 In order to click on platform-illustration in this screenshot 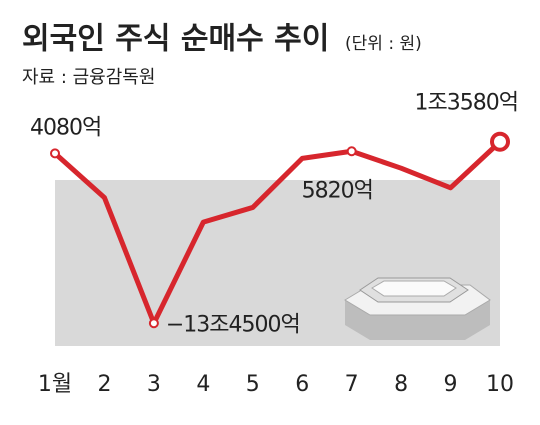, I will do `click(417, 308)`.